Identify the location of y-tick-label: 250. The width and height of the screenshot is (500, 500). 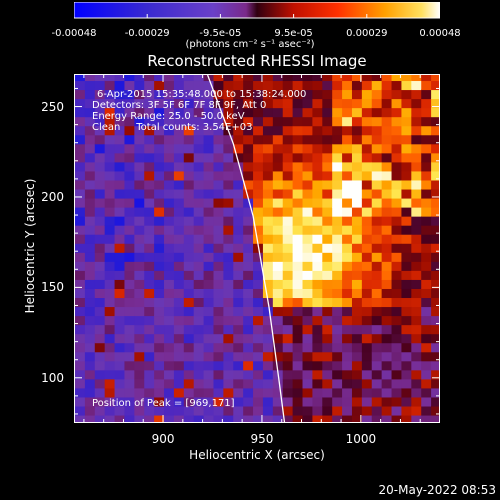
(52, 106).